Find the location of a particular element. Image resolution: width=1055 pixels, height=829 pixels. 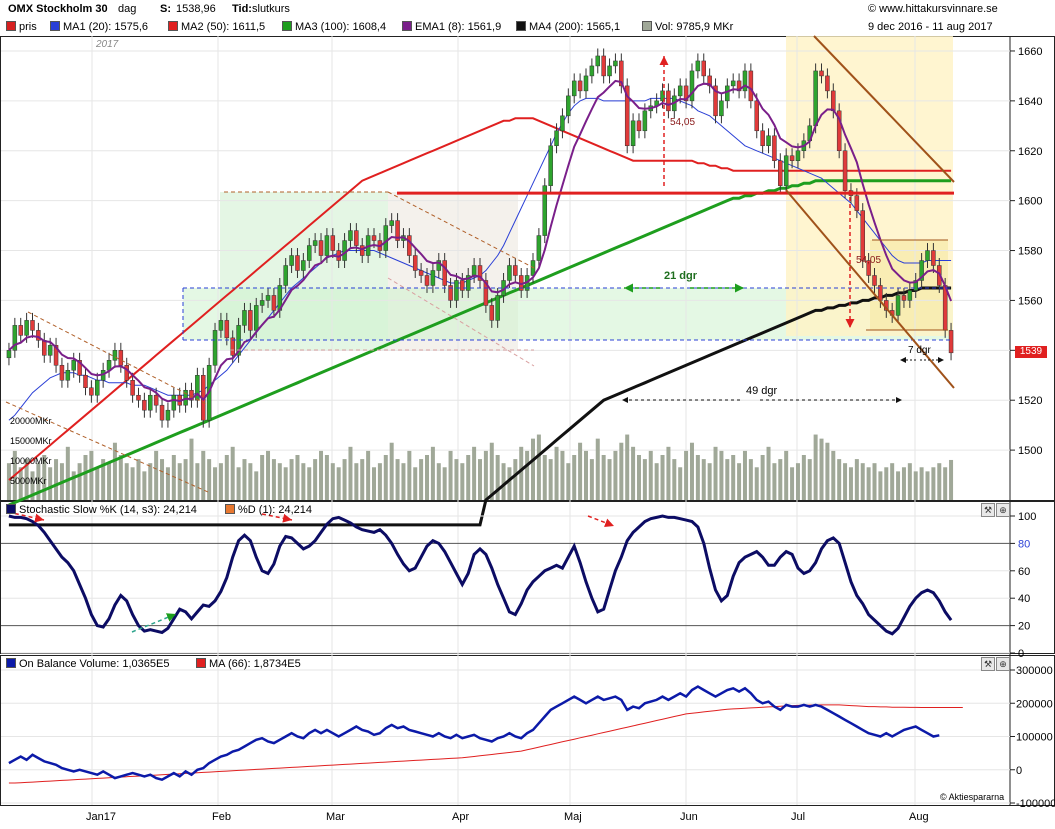

s-value: 1538,96 is located at coordinates (196, 9).